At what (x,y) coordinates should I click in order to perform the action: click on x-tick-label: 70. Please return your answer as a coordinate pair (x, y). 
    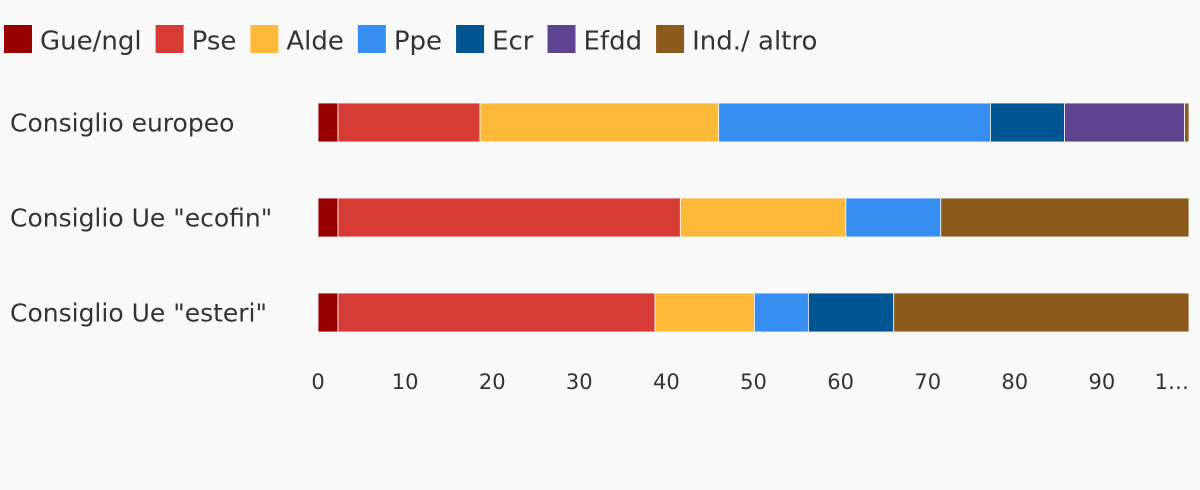
    Looking at the image, I should click on (927, 382).